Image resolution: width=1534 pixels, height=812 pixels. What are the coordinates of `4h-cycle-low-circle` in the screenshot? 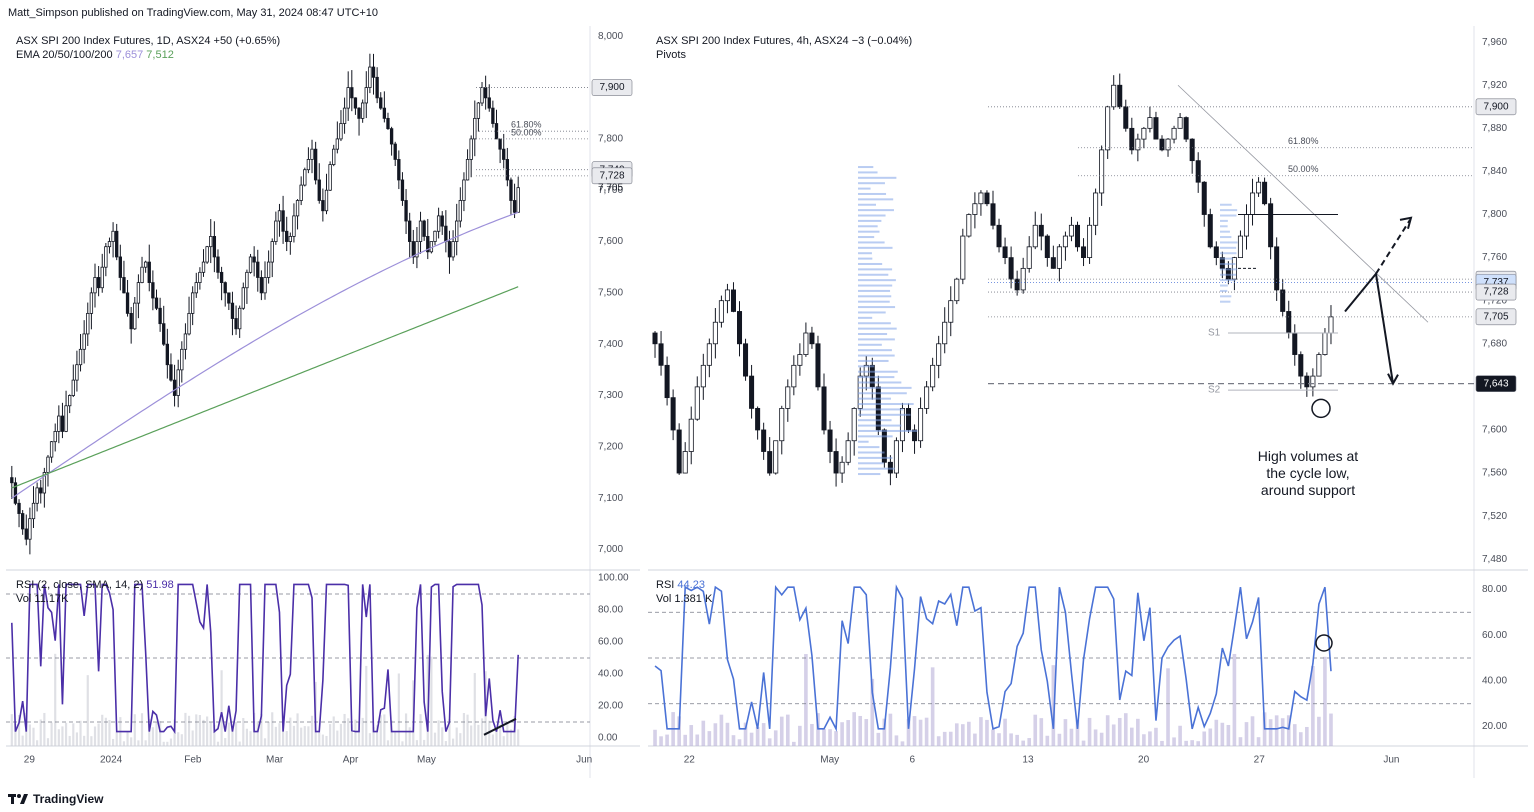 It's located at (1321, 408).